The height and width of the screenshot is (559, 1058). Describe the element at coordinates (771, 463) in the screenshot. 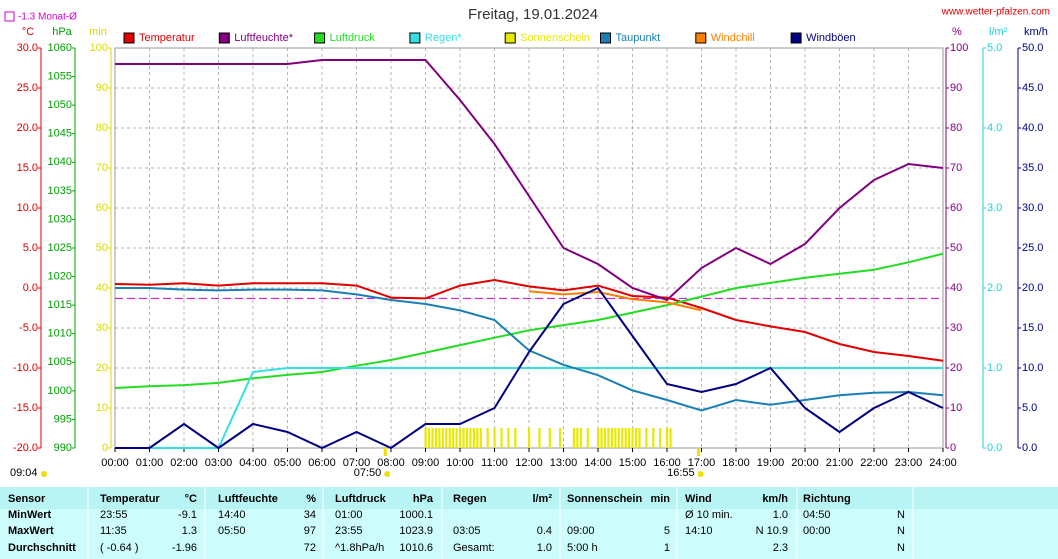

I see `x-tick-label: 19:00` at that location.